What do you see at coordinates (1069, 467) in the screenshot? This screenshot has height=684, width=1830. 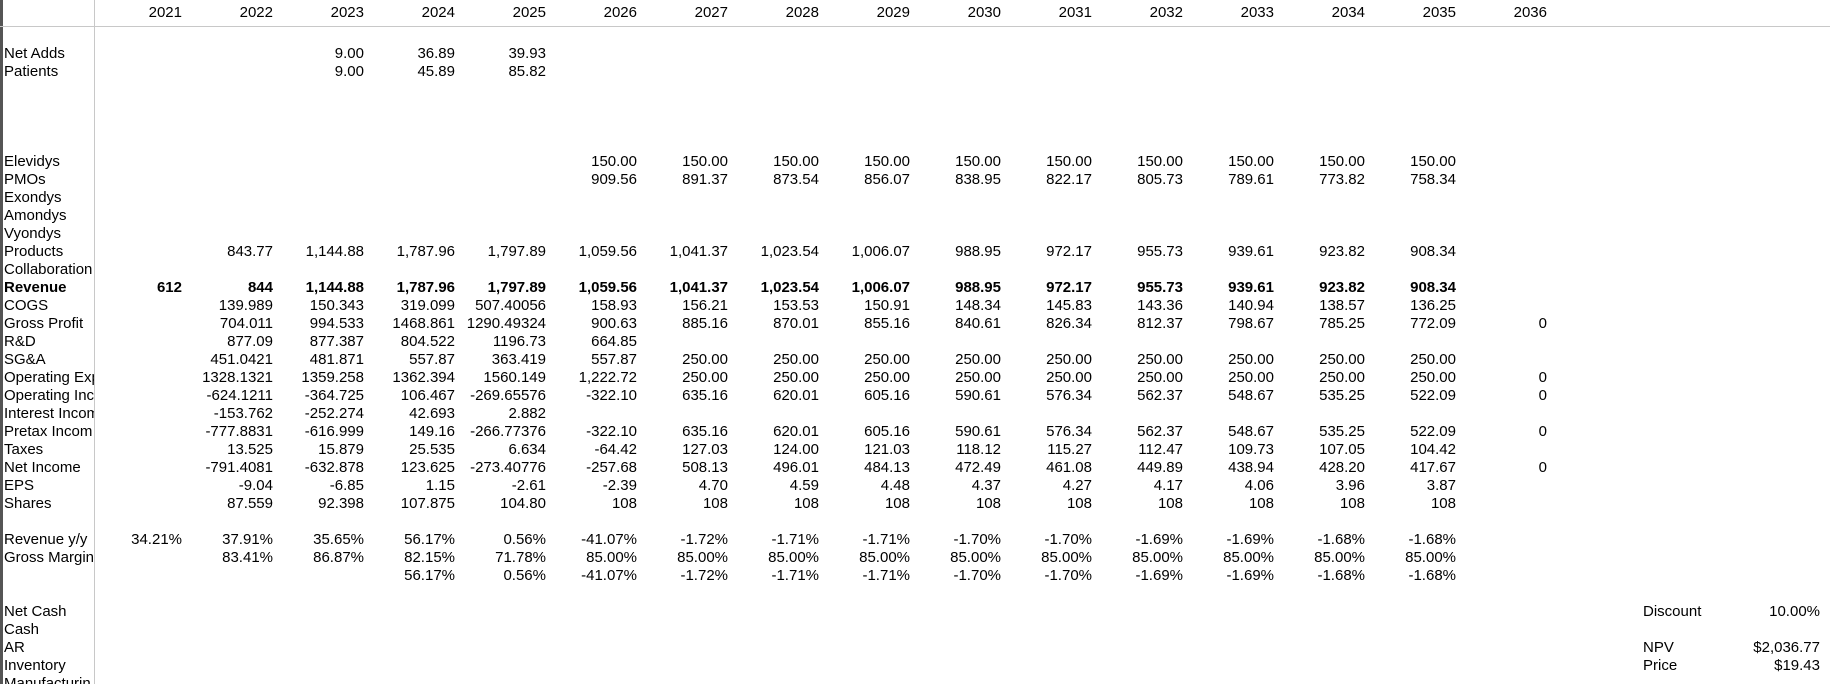 I see `cell: 461.08` at bounding box center [1069, 467].